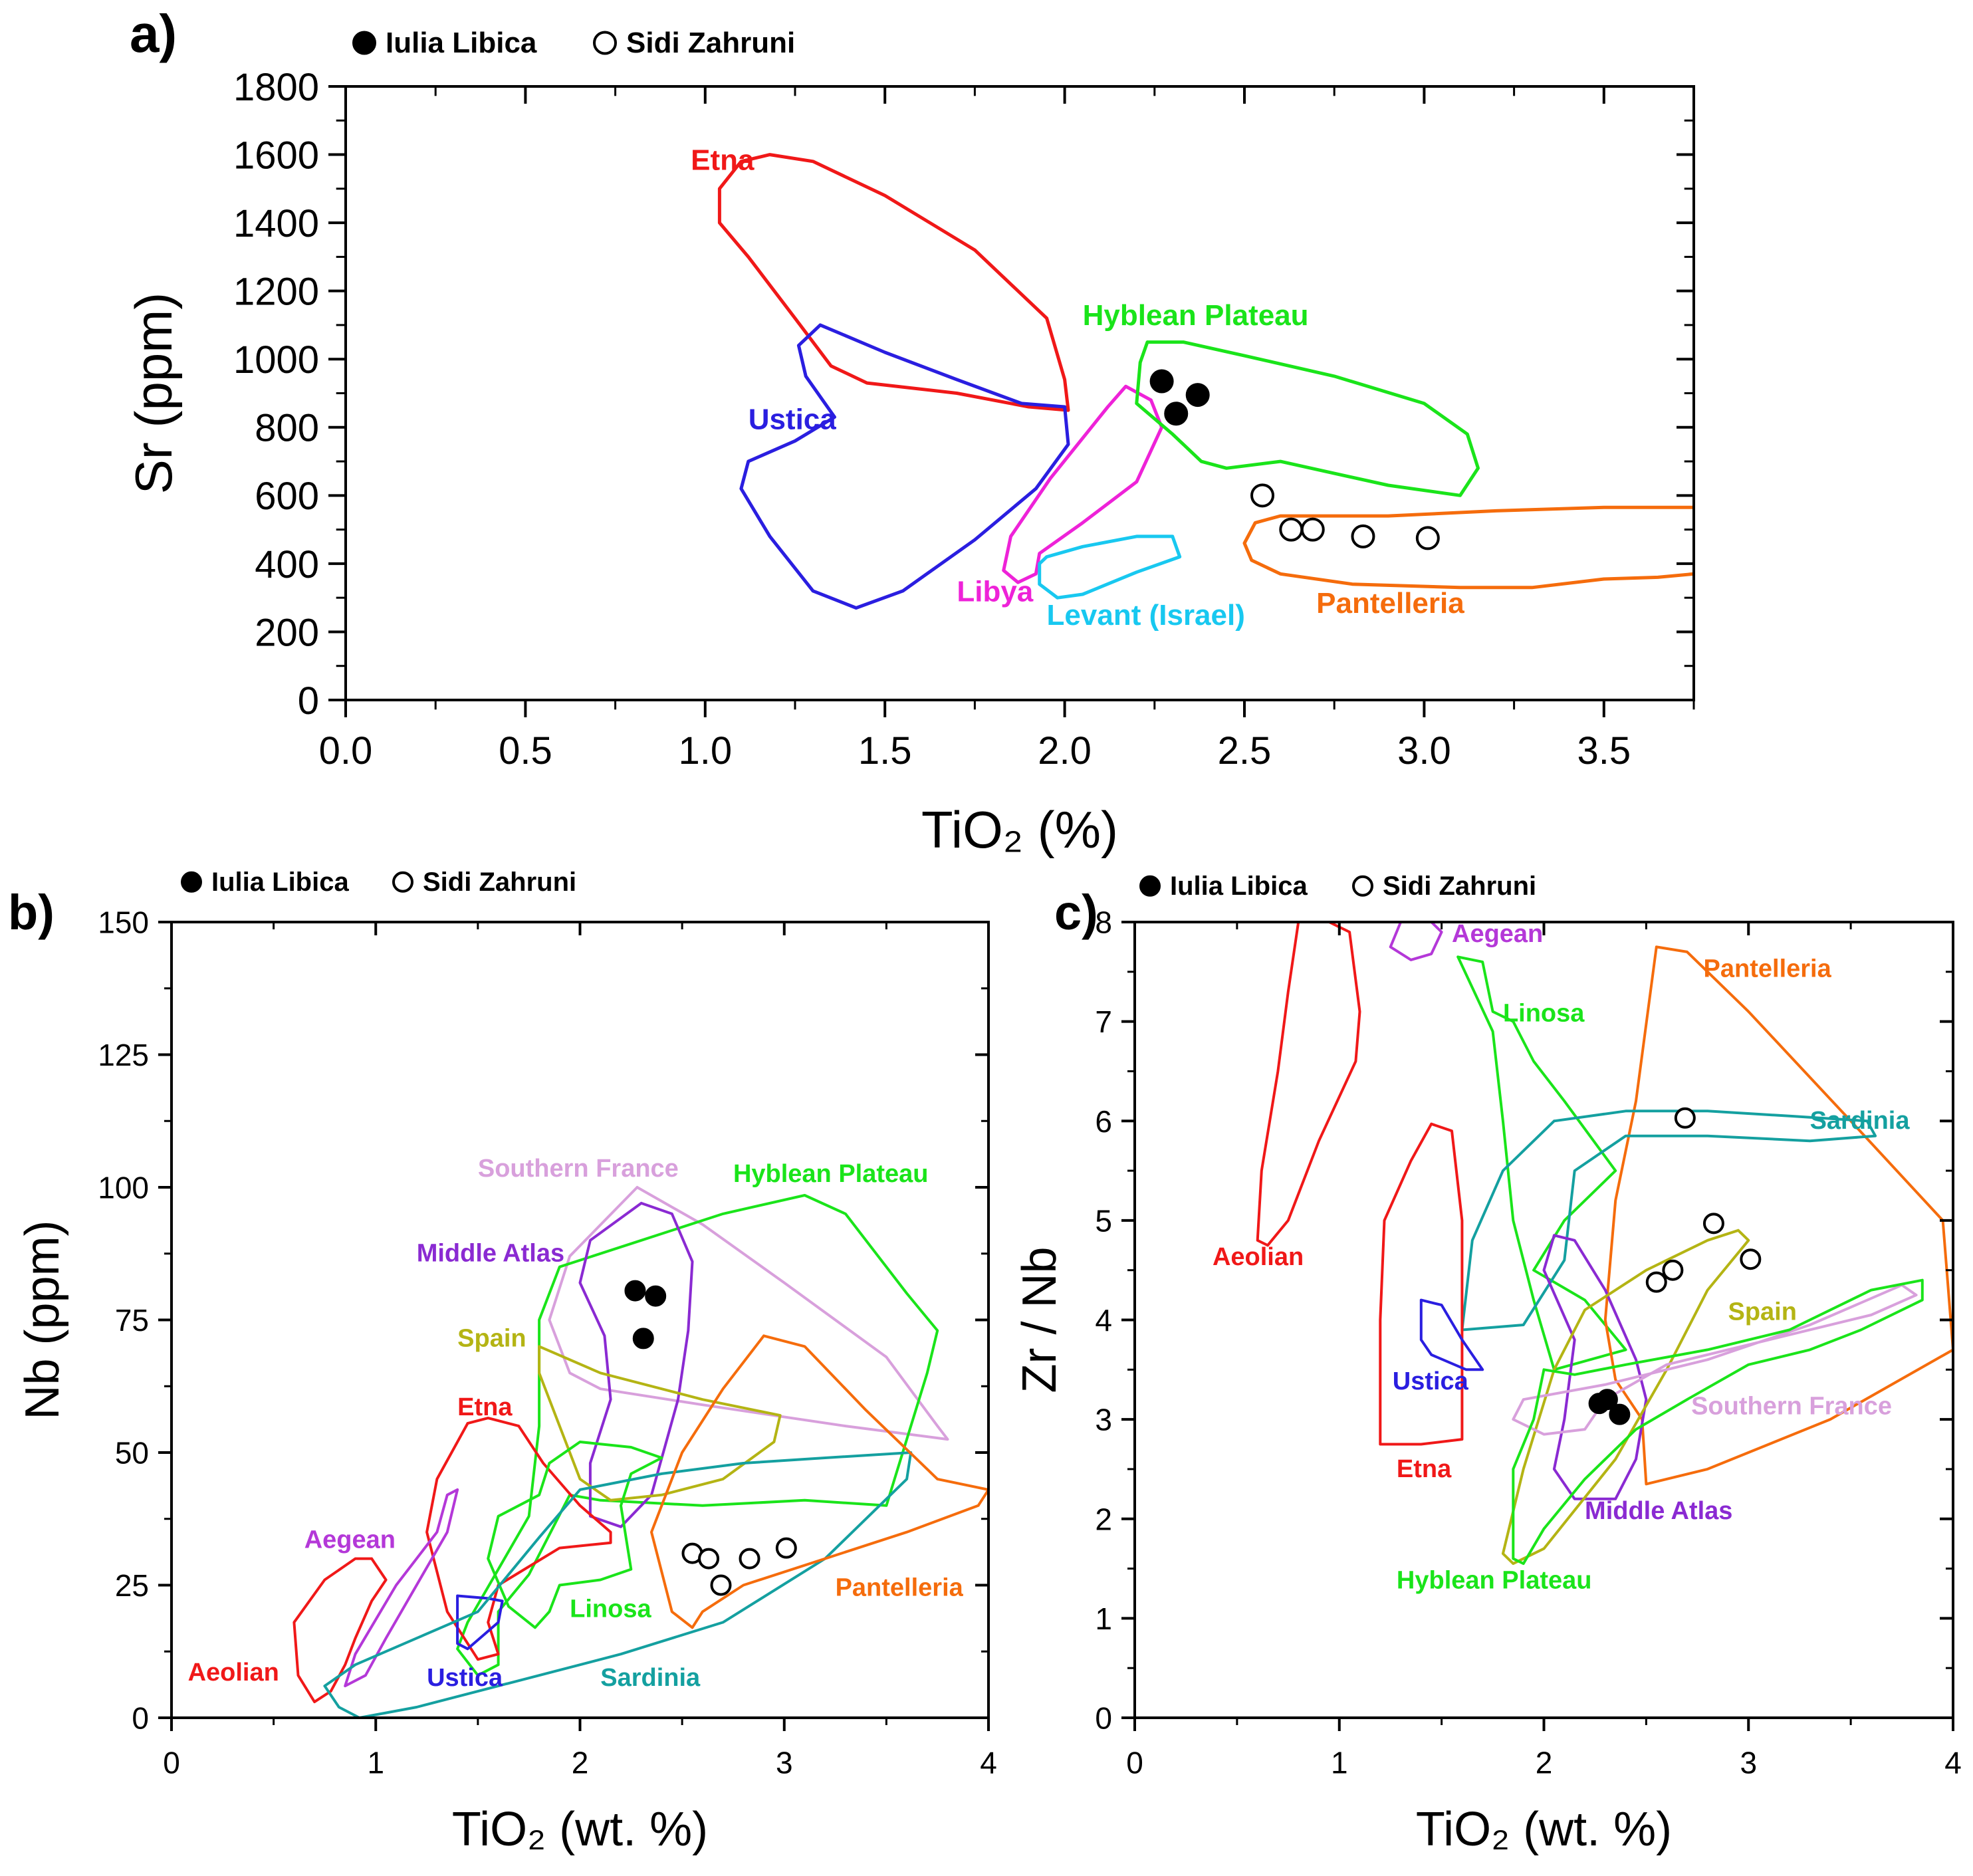 The height and width of the screenshot is (1876, 1973). What do you see at coordinates (1134, 1762) in the screenshot?
I see `x-tick-label: 0` at bounding box center [1134, 1762].